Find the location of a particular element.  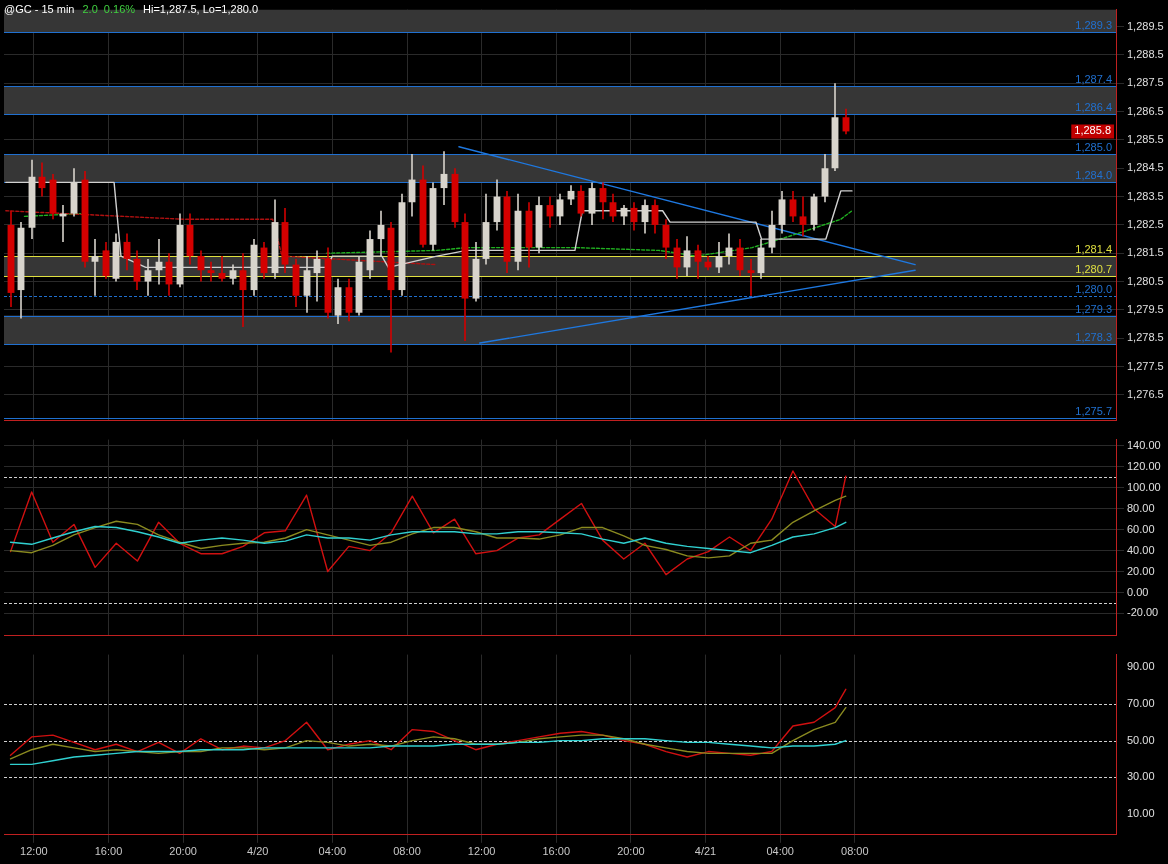

y-tick-label: 1,284.5 is located at coordinates (1145, 167).